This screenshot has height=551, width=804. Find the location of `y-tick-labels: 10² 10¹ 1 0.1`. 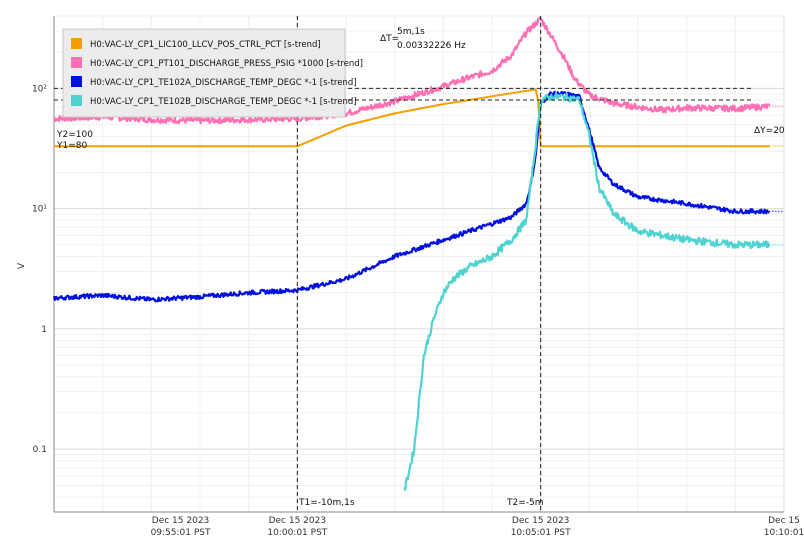

y-tick-labels: 10² 10¹ 1 0.1 is located at coordinates (39, 269).